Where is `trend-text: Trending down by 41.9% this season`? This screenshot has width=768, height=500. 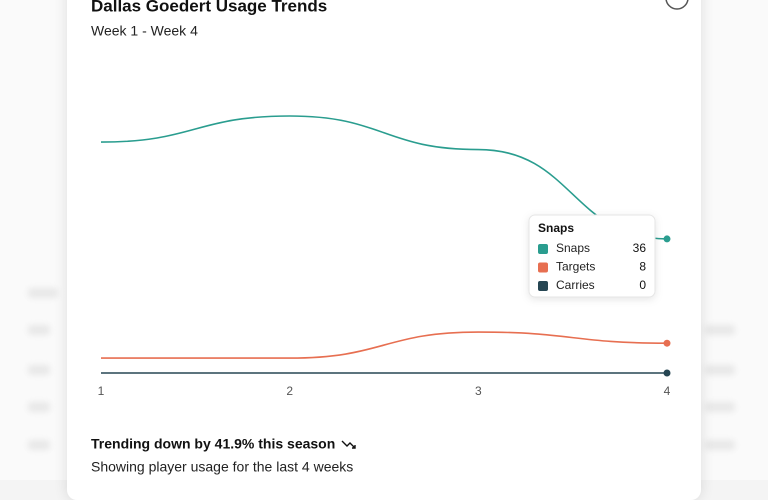
trend-text: Trending down by 41.9% this season is located at coordinates (213, 444).